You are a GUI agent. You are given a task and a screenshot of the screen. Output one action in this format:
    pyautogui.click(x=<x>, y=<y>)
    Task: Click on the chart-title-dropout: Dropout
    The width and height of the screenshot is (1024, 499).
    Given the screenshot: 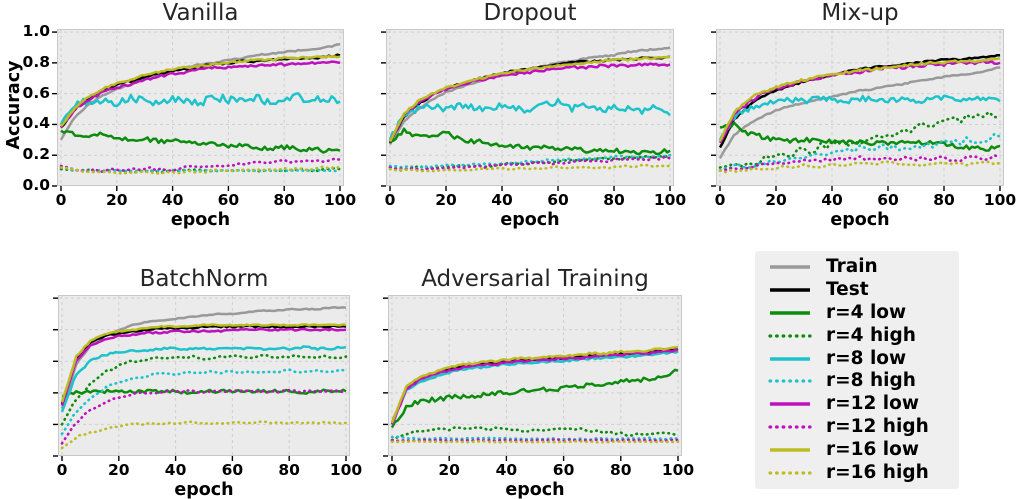 What is the action you would take?
    pyautogui.click(x=530, y=13)
    